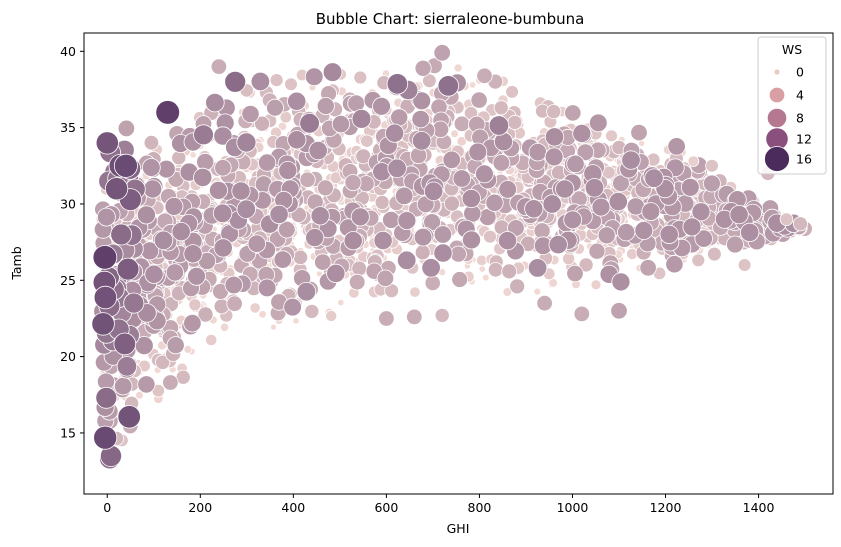 This screenshot has width=841, height=547. What do you see at coordinates (800, 118) in the screenshot?
I see `legend-label: 8` at bounding box center [800, 118].